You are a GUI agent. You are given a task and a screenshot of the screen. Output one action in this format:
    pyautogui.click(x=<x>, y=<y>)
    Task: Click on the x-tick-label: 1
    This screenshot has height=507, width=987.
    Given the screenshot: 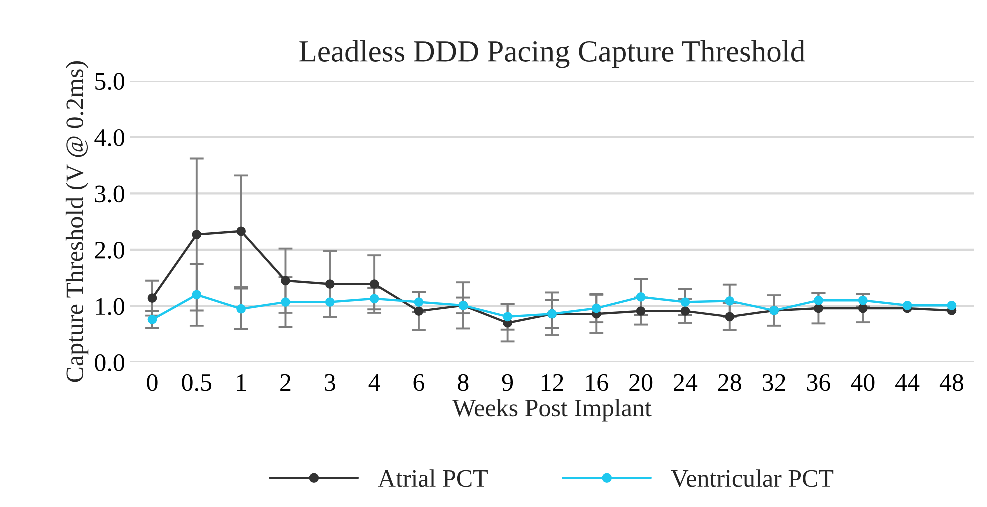 What is the action you would take?
    pyautogui.click(x=241, y=382)
    